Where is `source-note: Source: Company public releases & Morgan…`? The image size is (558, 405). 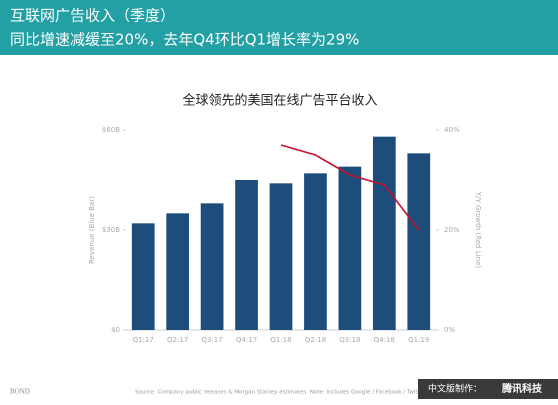 source-note: Source: Company public releases & Morgan… is located at coordinates (298, 393).